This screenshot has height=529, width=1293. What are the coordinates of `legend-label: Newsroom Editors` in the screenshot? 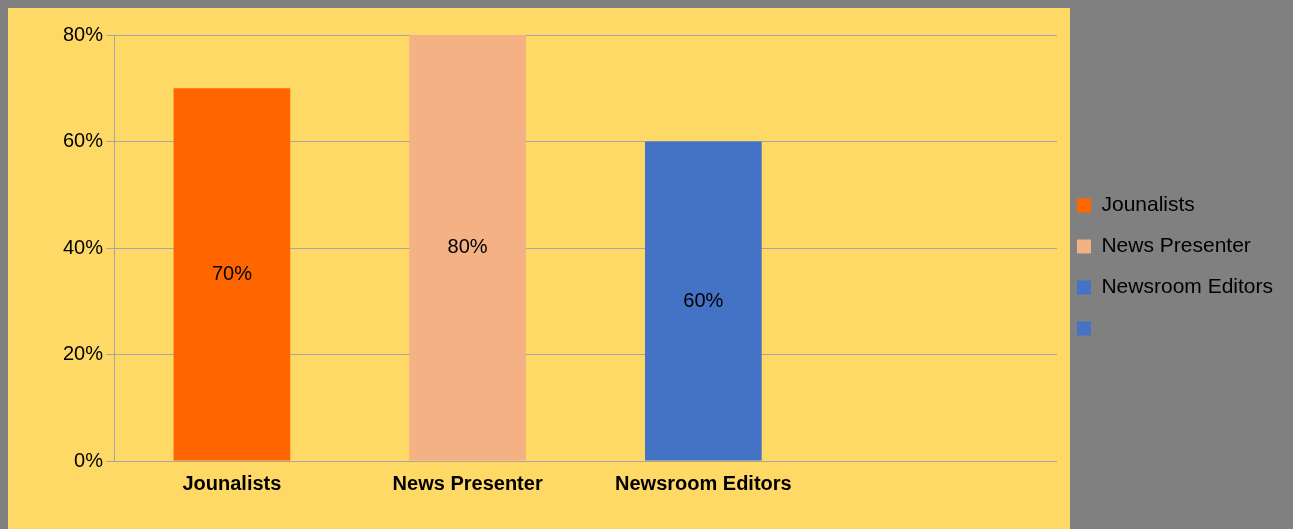 It's located at (1187, 286).